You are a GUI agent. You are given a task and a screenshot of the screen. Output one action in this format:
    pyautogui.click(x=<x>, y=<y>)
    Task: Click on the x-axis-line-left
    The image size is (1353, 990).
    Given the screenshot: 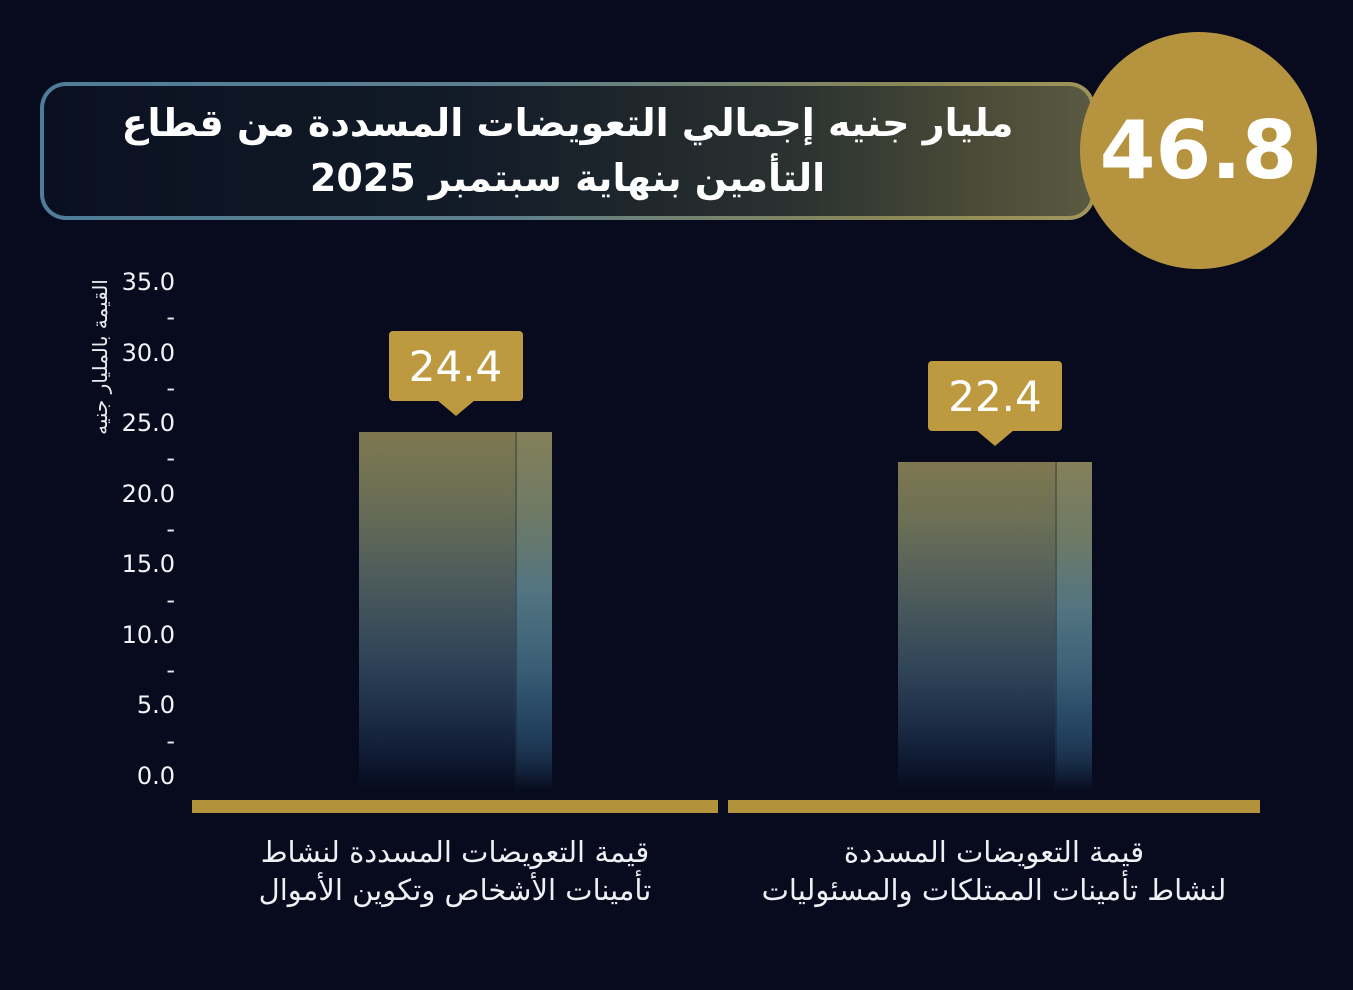 What is the action you would take?
    pyautogui.click(x=455, y=806)
    